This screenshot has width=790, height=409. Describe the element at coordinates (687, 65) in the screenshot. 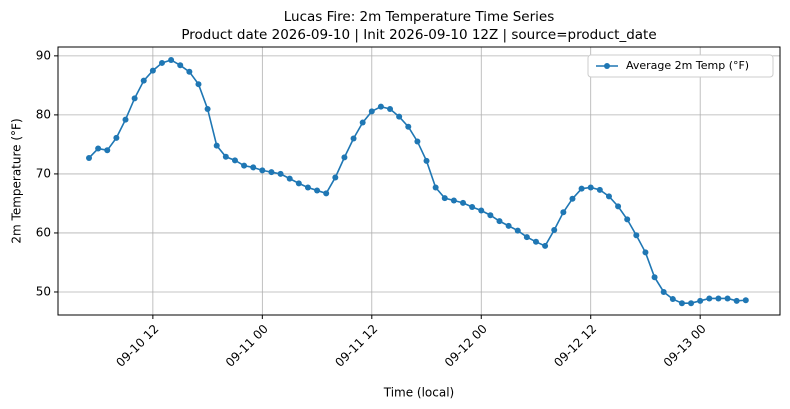

I see `legend-label: Average 2m Temp (°F)` at that location.